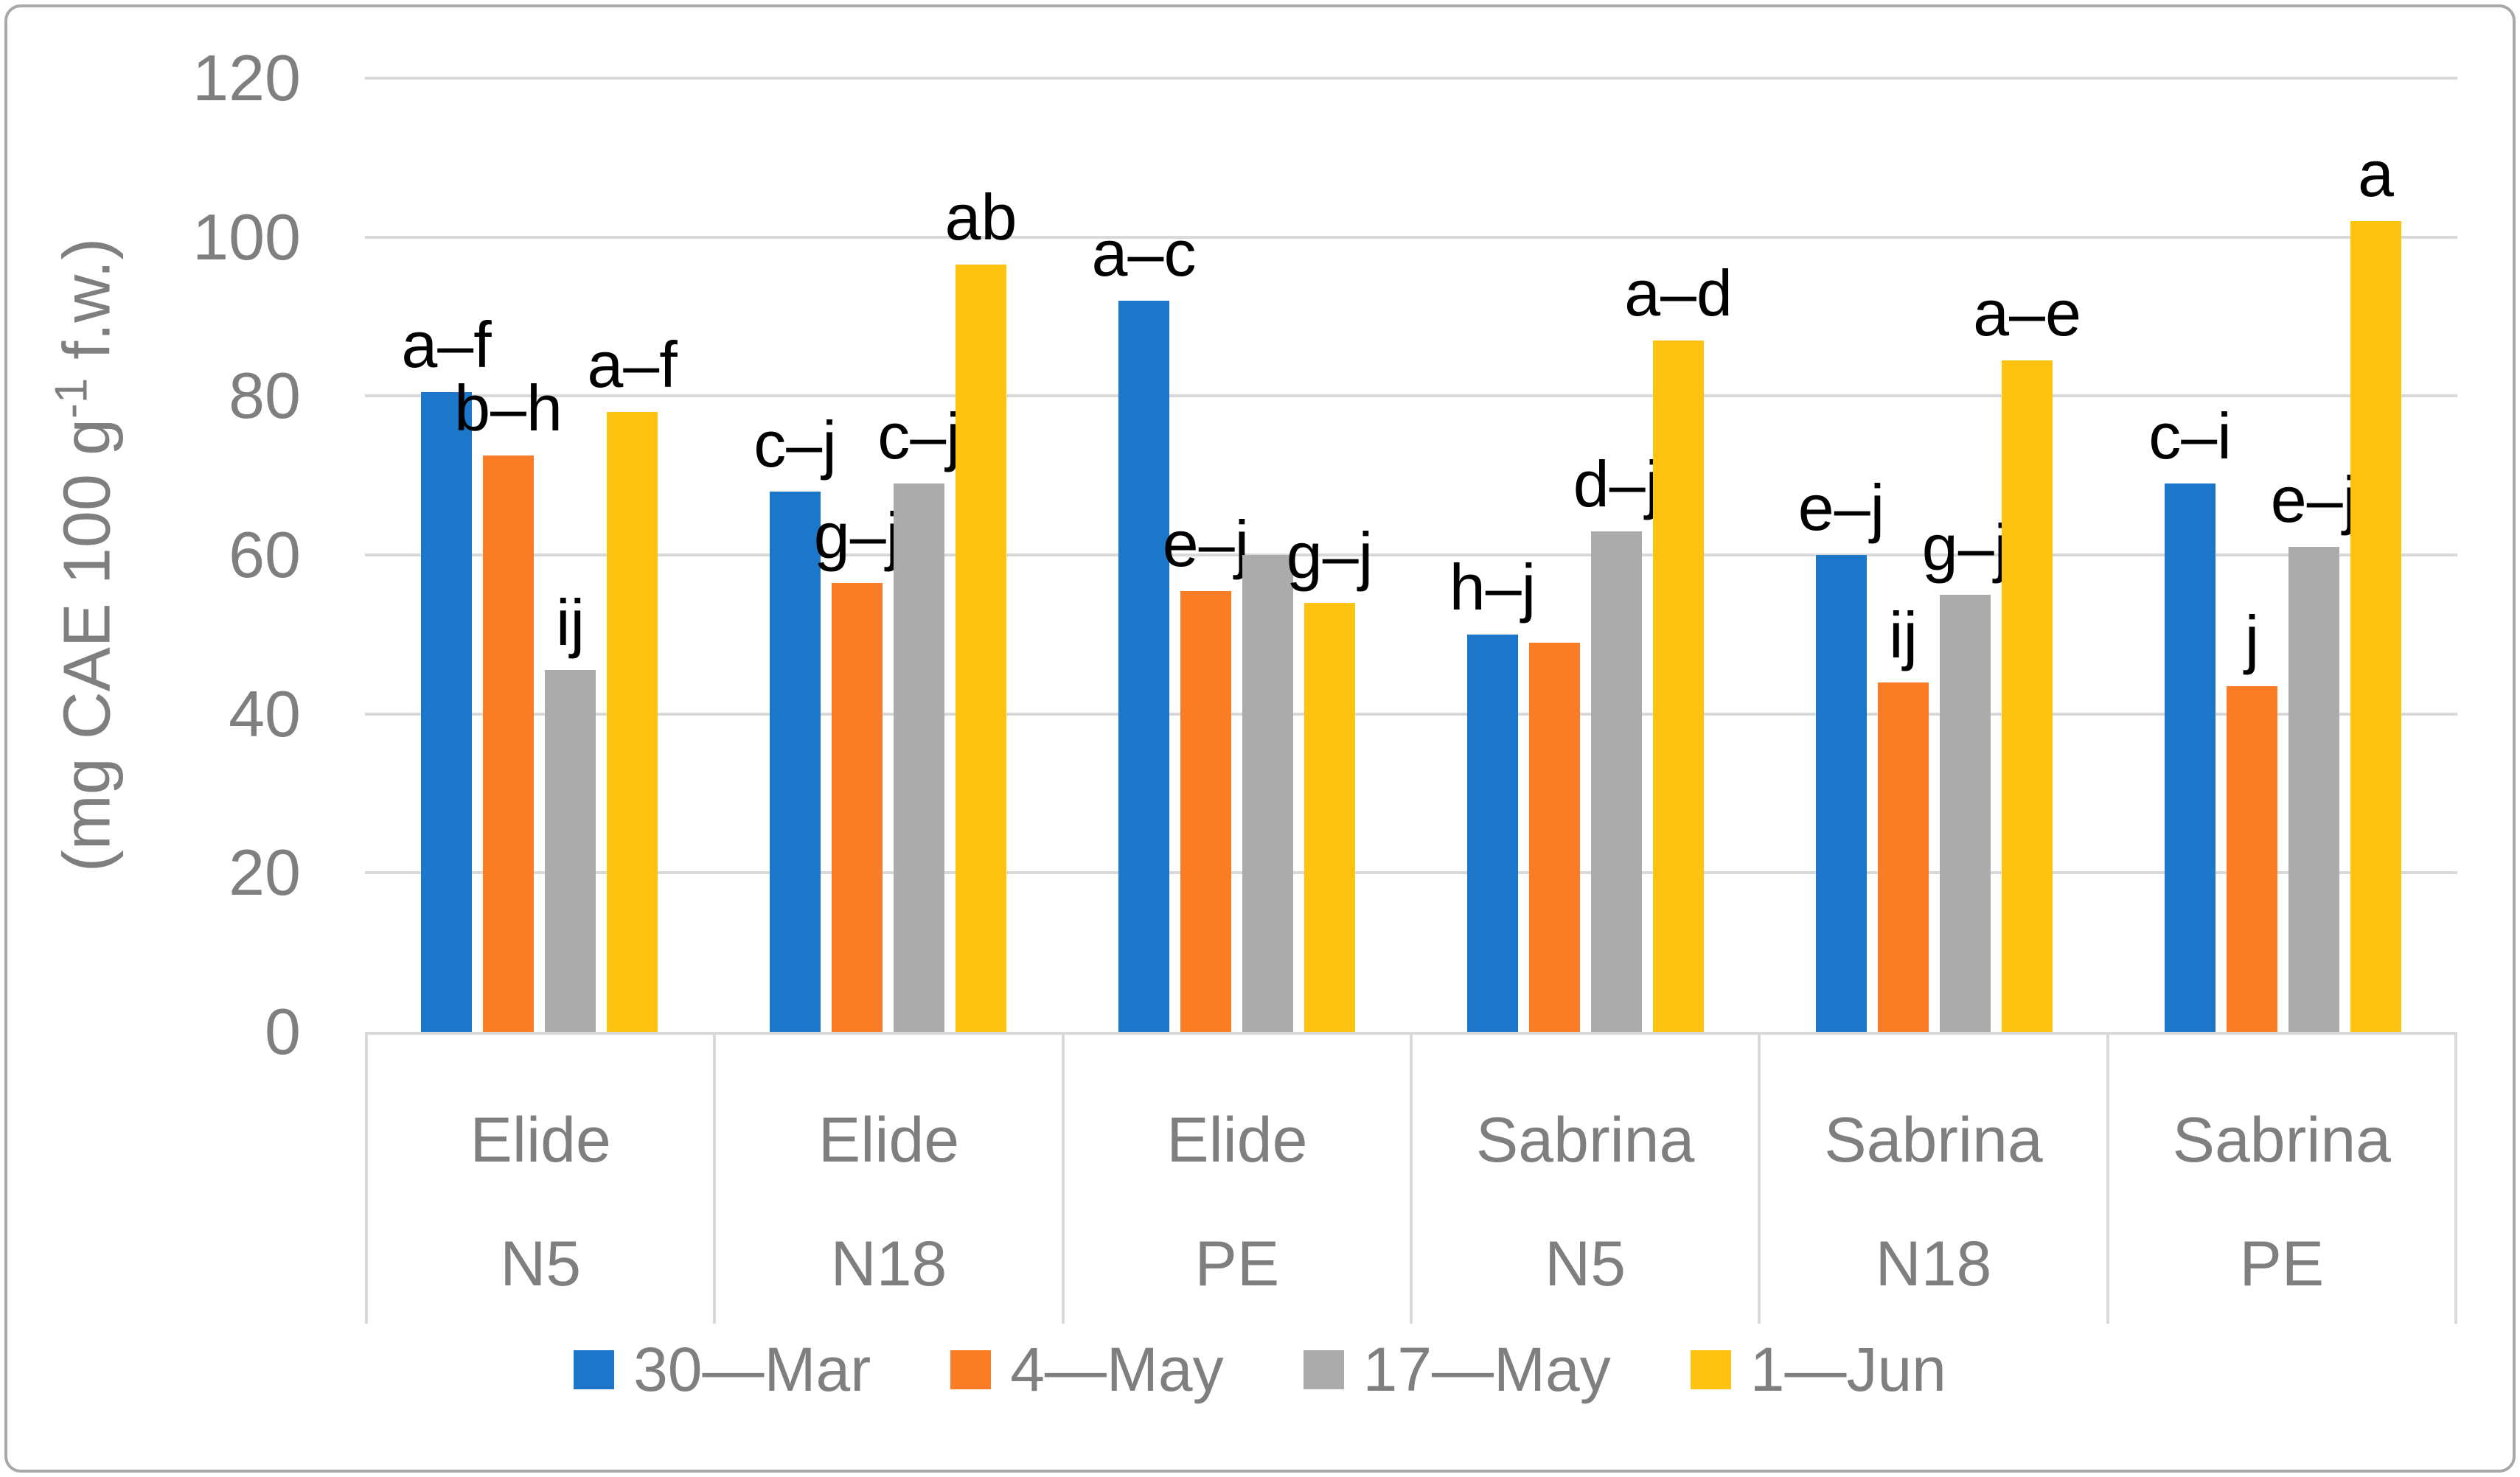 The height and width of the screenshot is (1477, 2520). I want to click on legend-label: 4—May, so click(1117, 1369).